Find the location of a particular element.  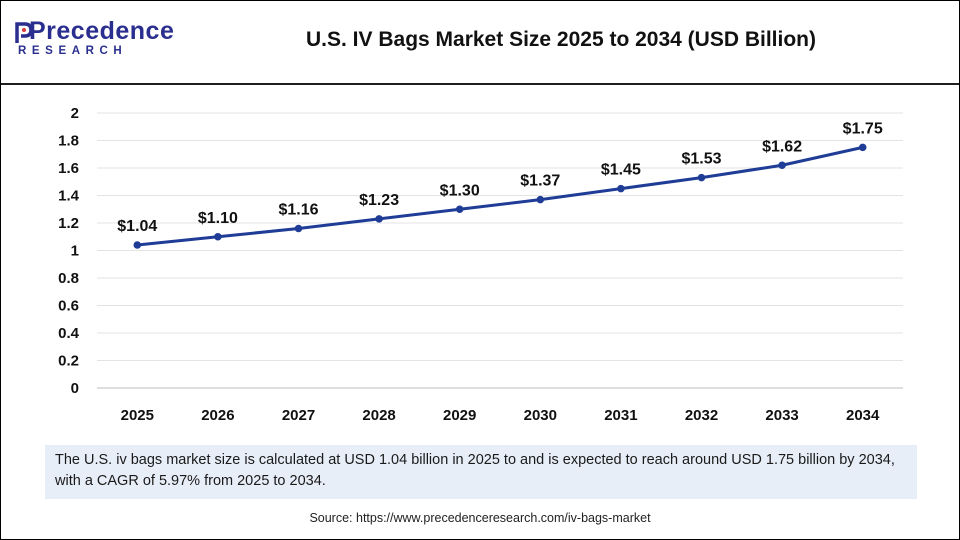

data-label: $1.75 is located at coordinates (863, 128).